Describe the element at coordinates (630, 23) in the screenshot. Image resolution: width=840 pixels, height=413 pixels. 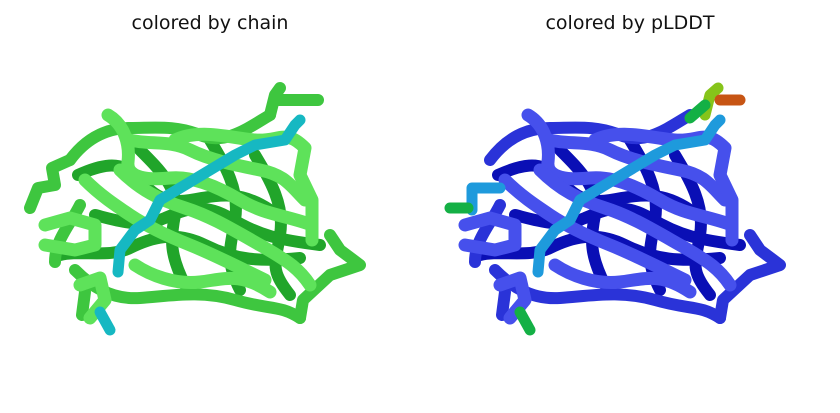
I see `plddt-panel-title: colored by pLDDT` at that location.